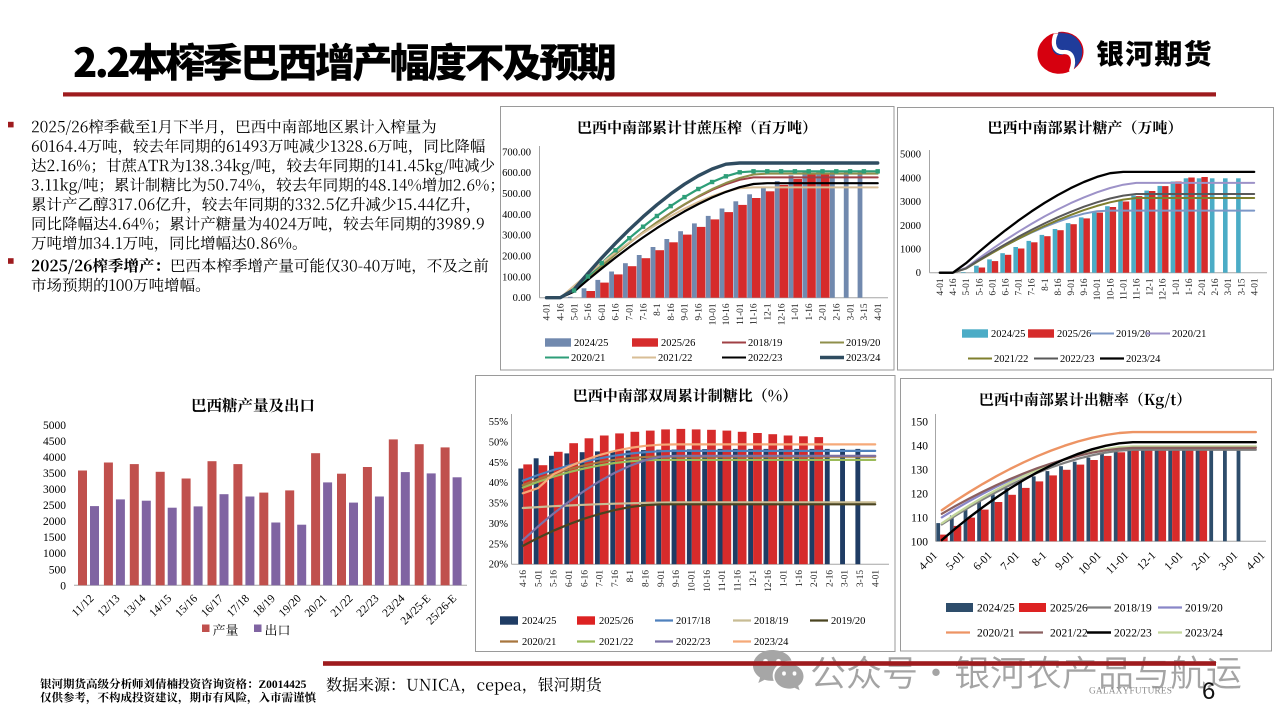 The image size is (1280, 720). What do you see at coordinates (499, 422) in the screenshot?
I see `svg-text: 55%` at bounding box center [499, 422].